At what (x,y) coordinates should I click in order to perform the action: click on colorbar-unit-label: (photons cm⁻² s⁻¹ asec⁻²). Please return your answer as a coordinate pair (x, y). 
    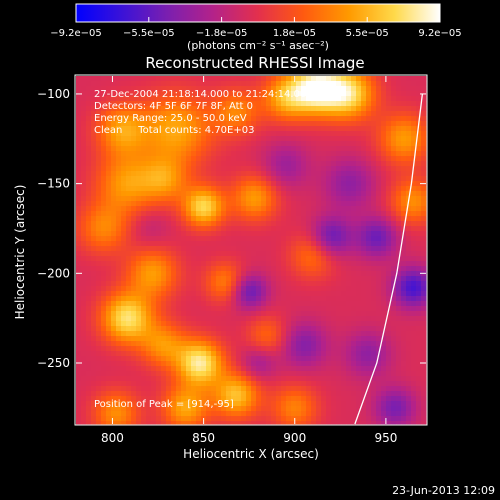
    Looking at the image, I should click on (258, 45).